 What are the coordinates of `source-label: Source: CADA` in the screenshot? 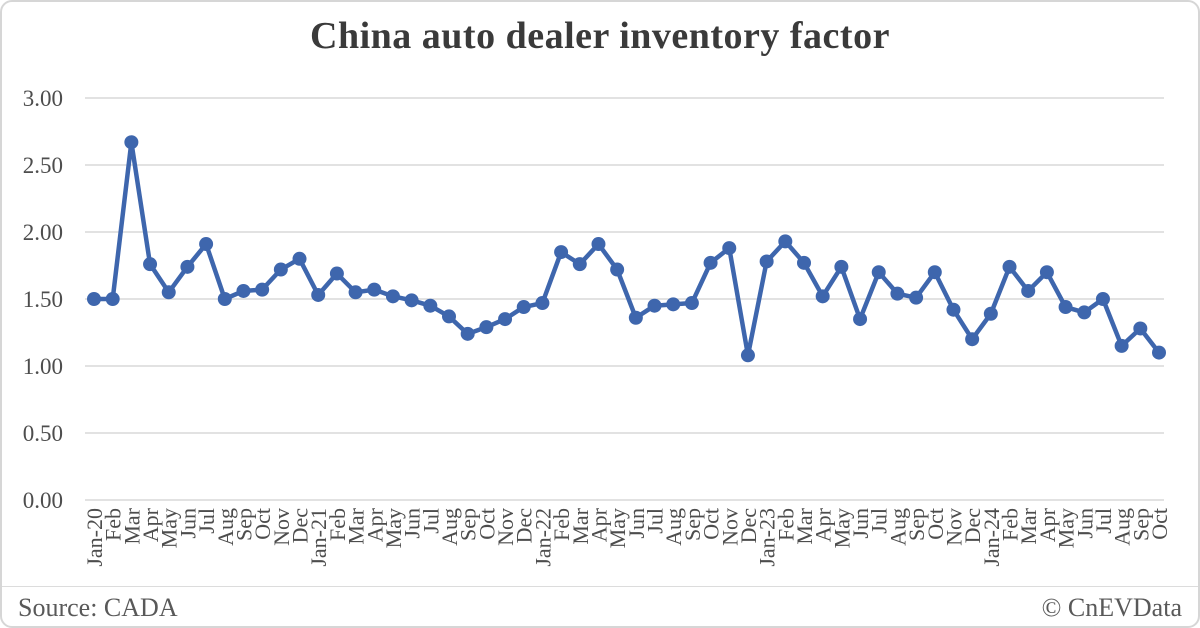 It's located at (98, 607).